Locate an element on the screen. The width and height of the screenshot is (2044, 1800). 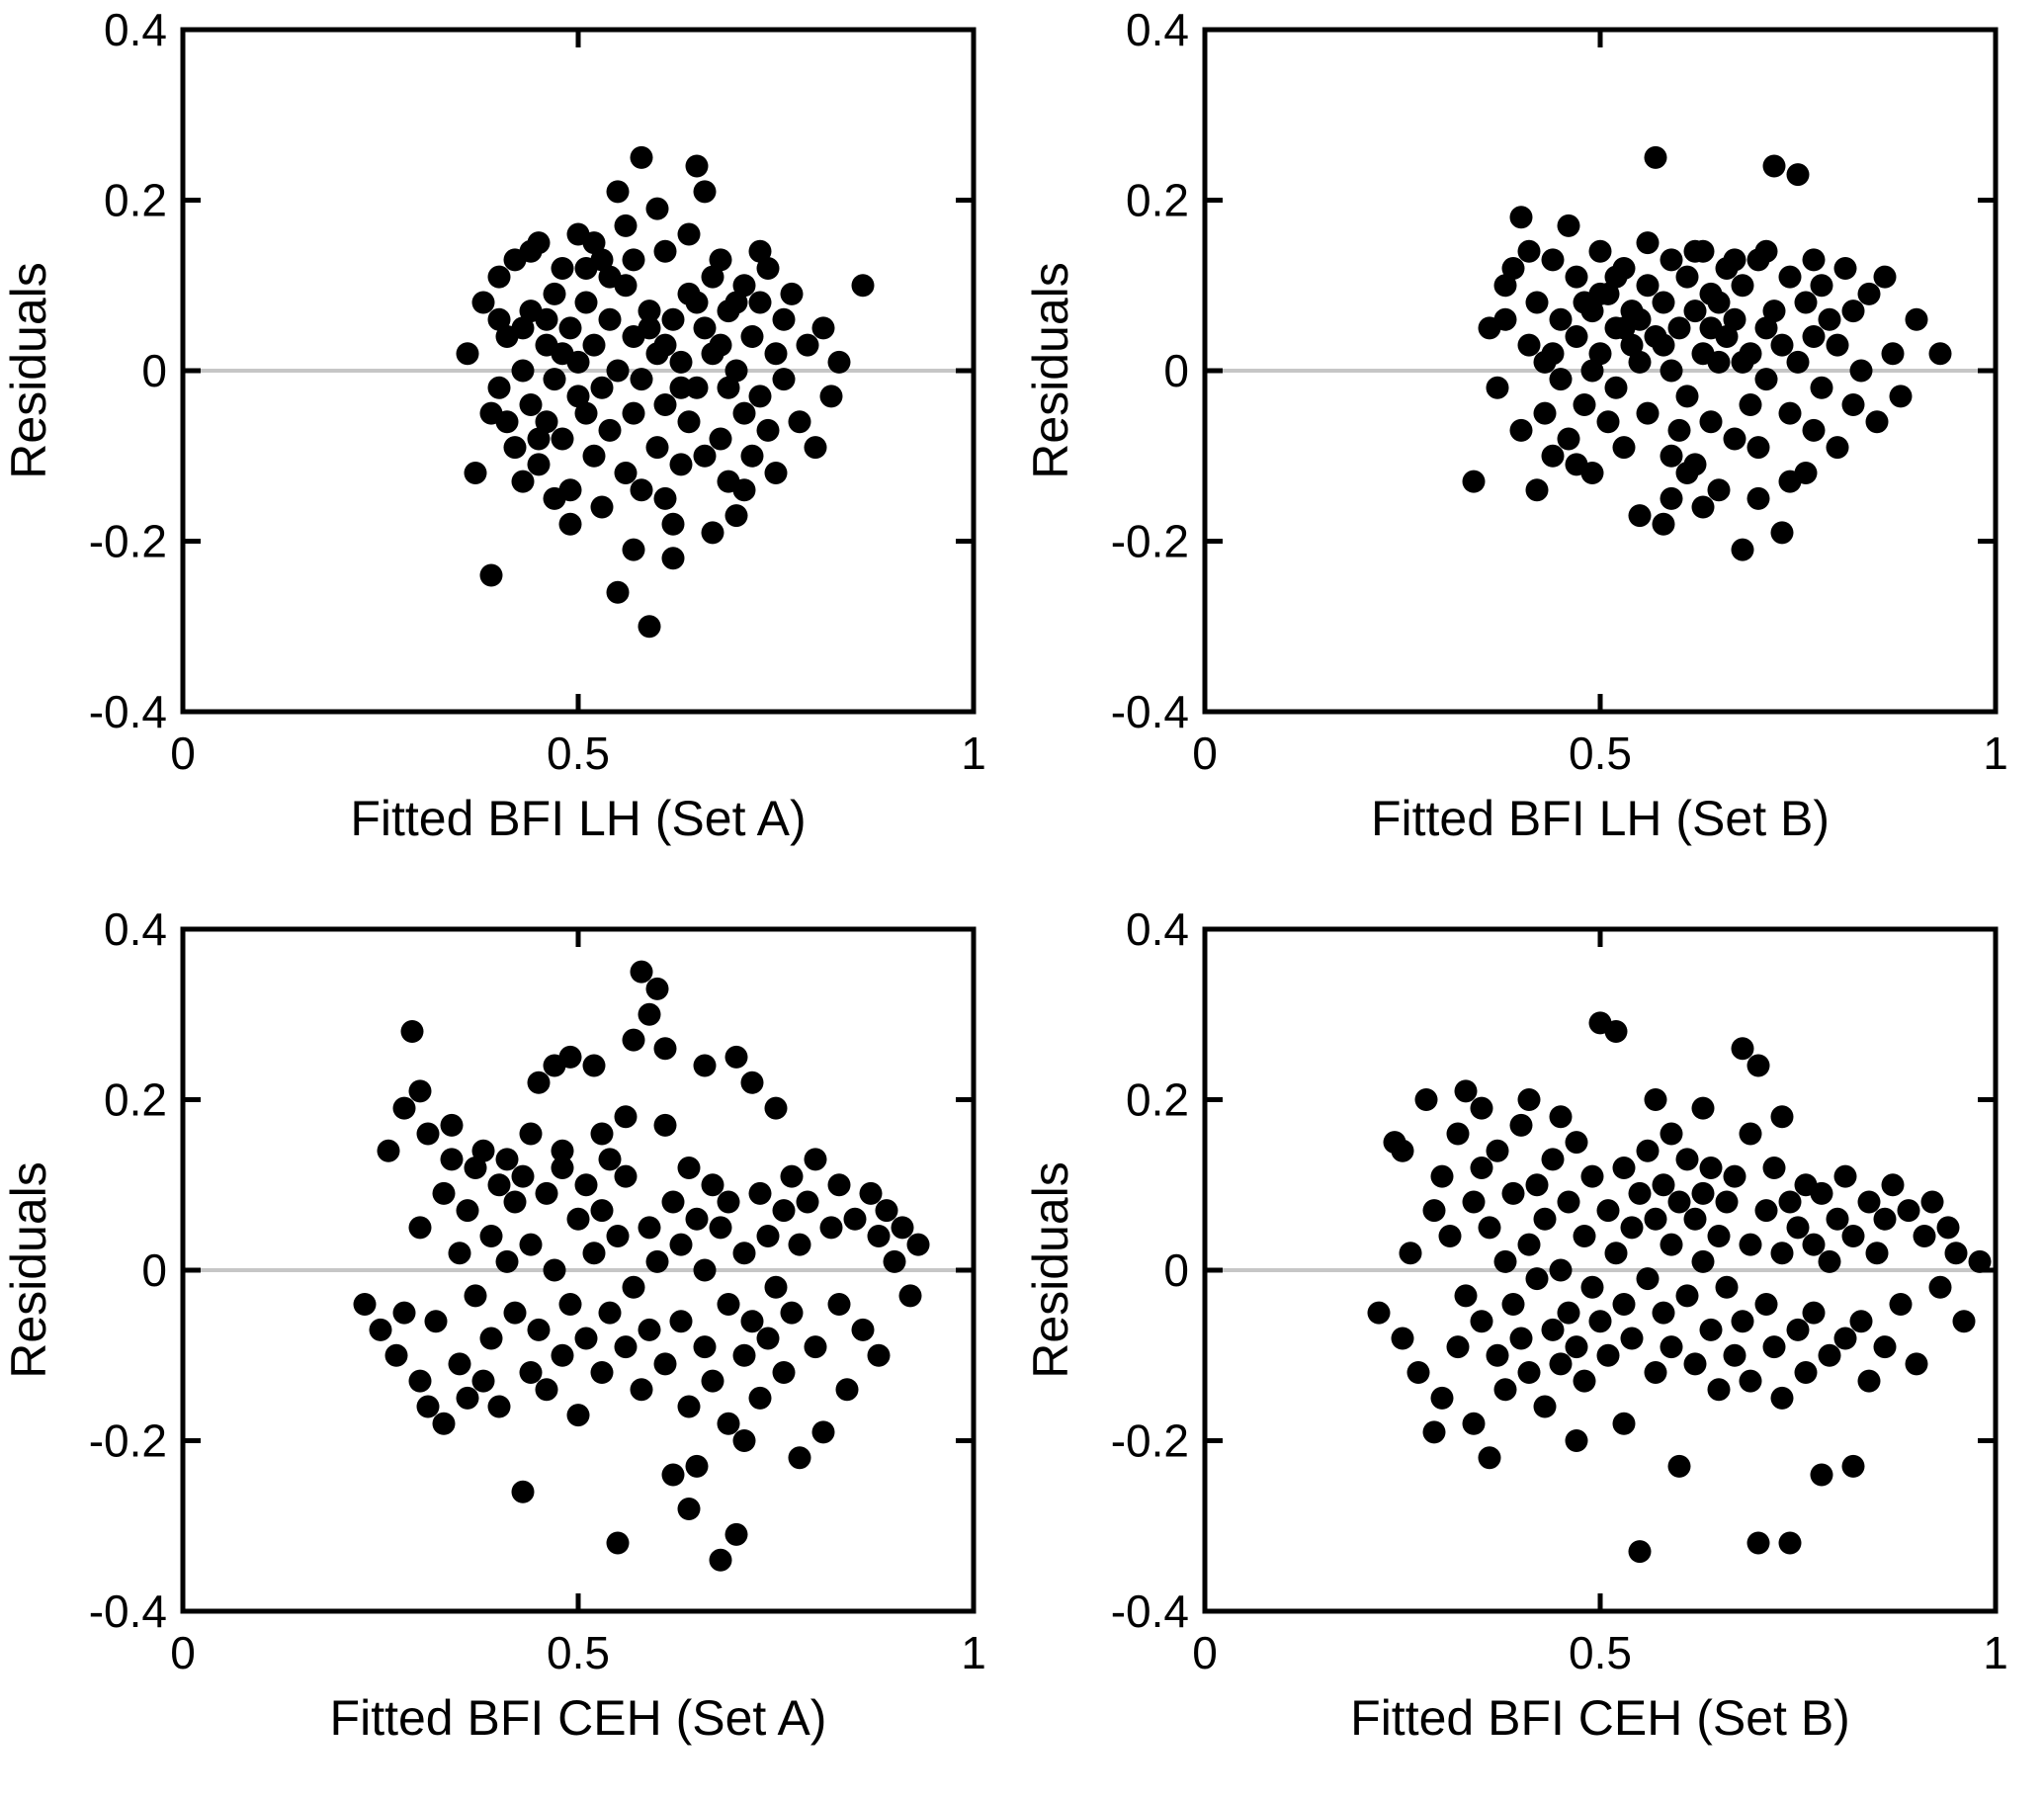
y-tick-label: -0.4 is located at coordinates (128, 1611).